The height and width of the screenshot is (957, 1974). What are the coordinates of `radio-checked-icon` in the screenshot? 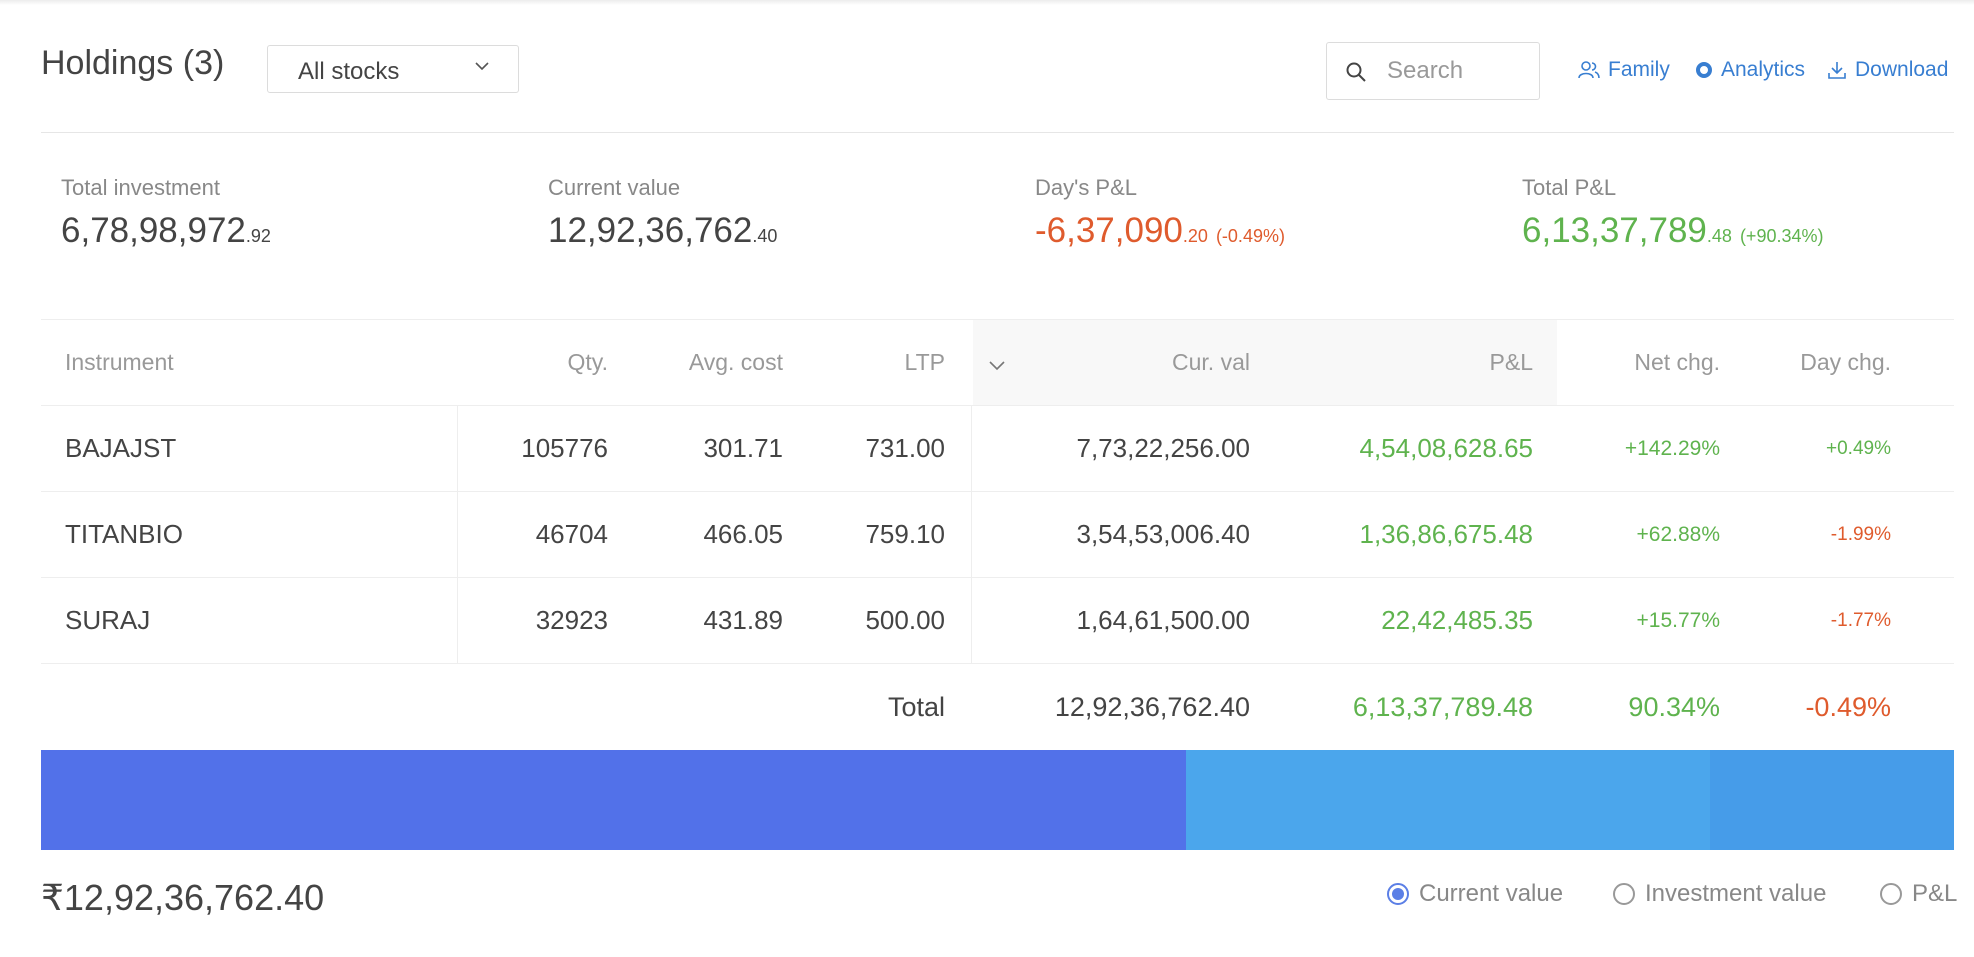 It's located at (1398, 894).